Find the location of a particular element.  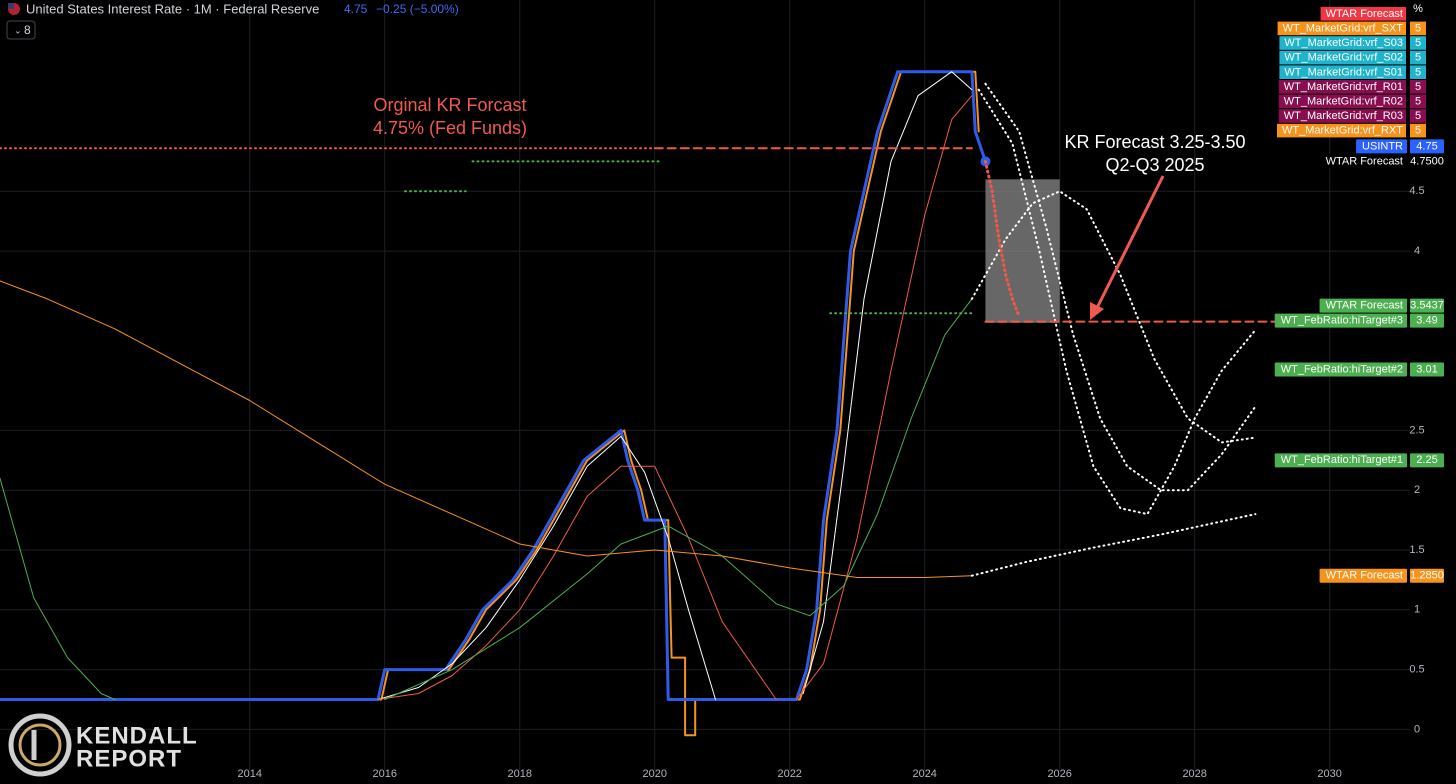

price-tag-value: 3.01 is located at coordinates (1426, 369).